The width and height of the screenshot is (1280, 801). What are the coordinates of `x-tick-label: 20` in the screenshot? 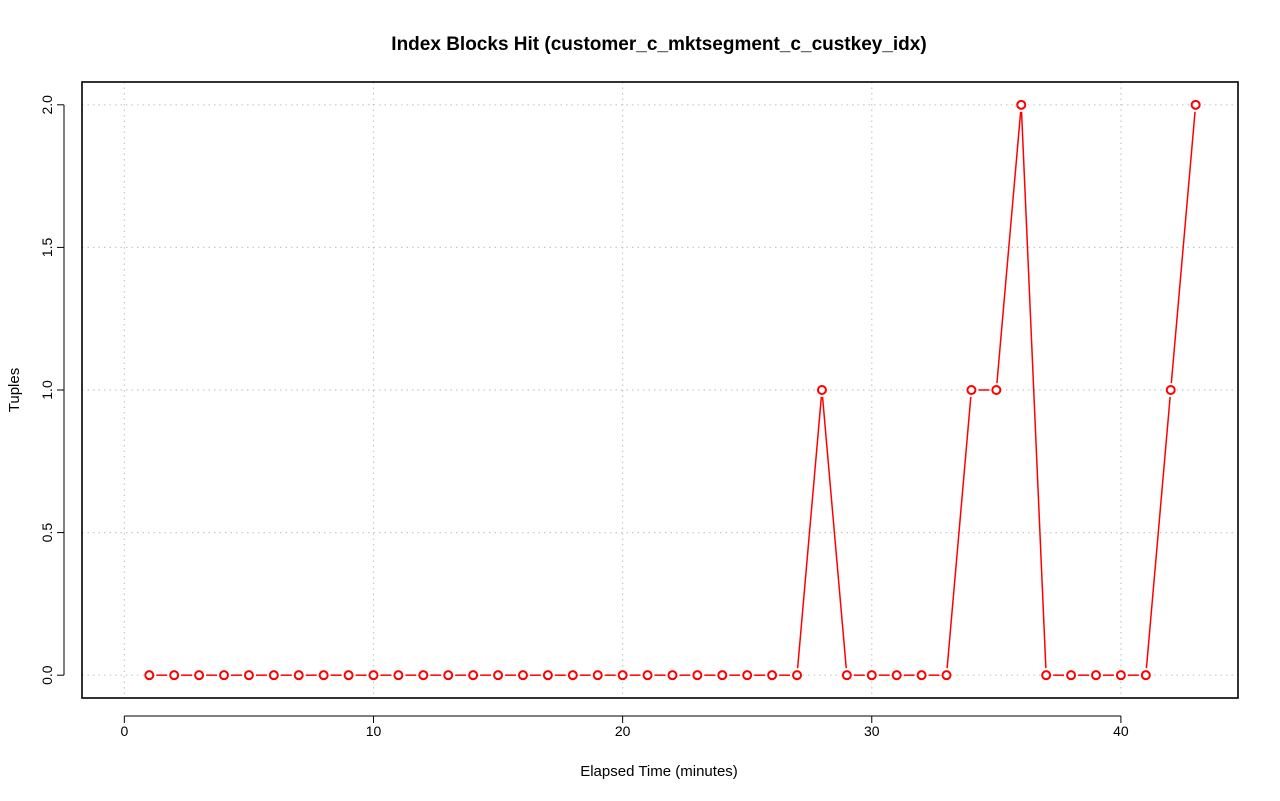 It's located at (623, 731).